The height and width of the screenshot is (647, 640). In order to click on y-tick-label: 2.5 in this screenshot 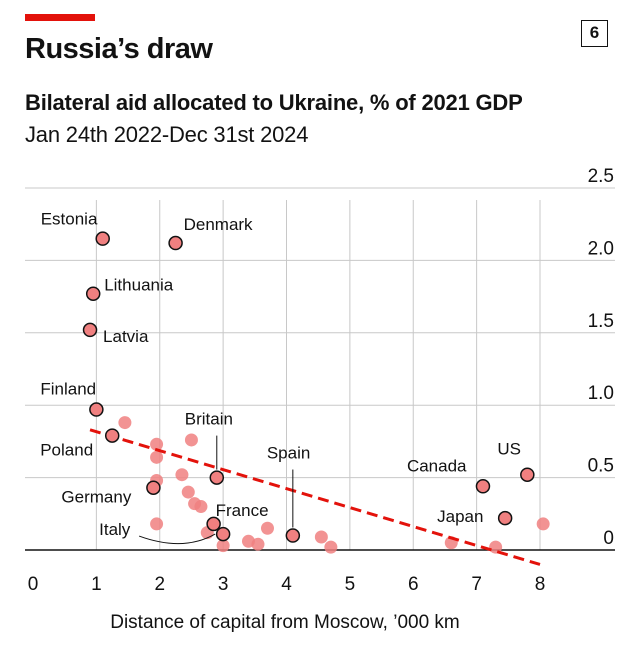, I will do `click(601, 176)`.